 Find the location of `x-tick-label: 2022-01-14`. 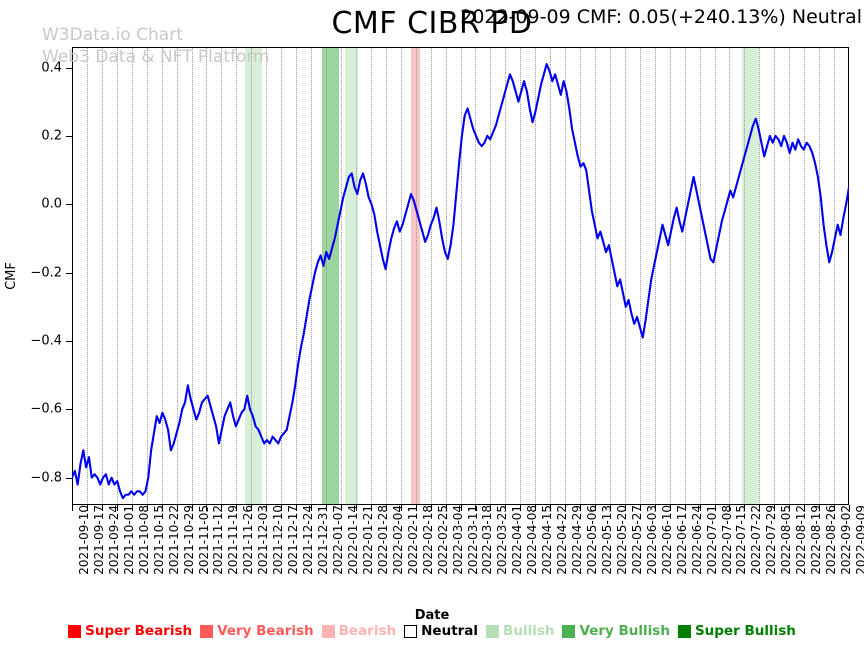

x-tick-label: 2022-01-14 is located at coordinates (352, 540).